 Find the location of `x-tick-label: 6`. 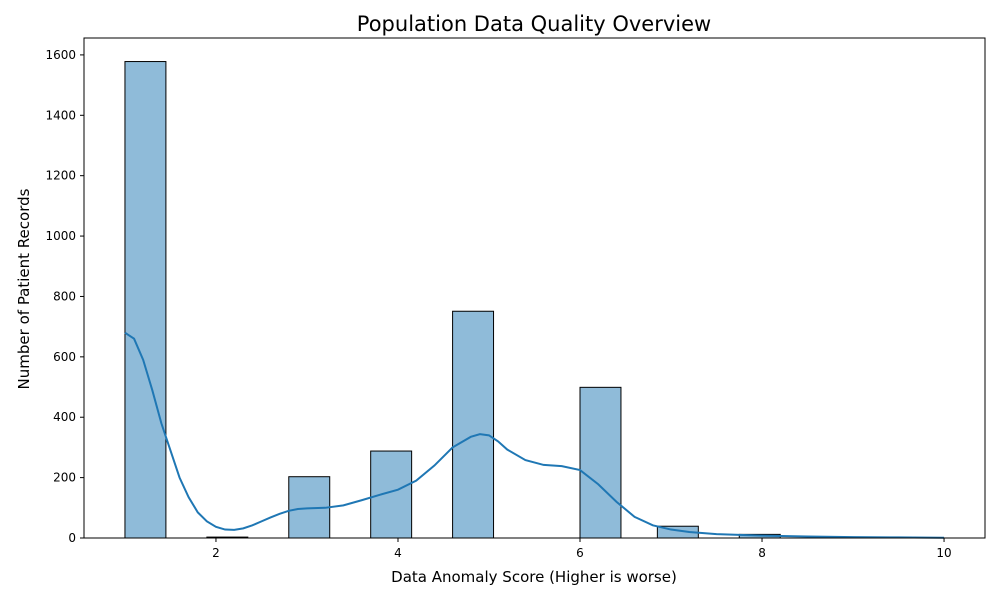

x-tick-label: 6 is located at coordinates (580, 553).